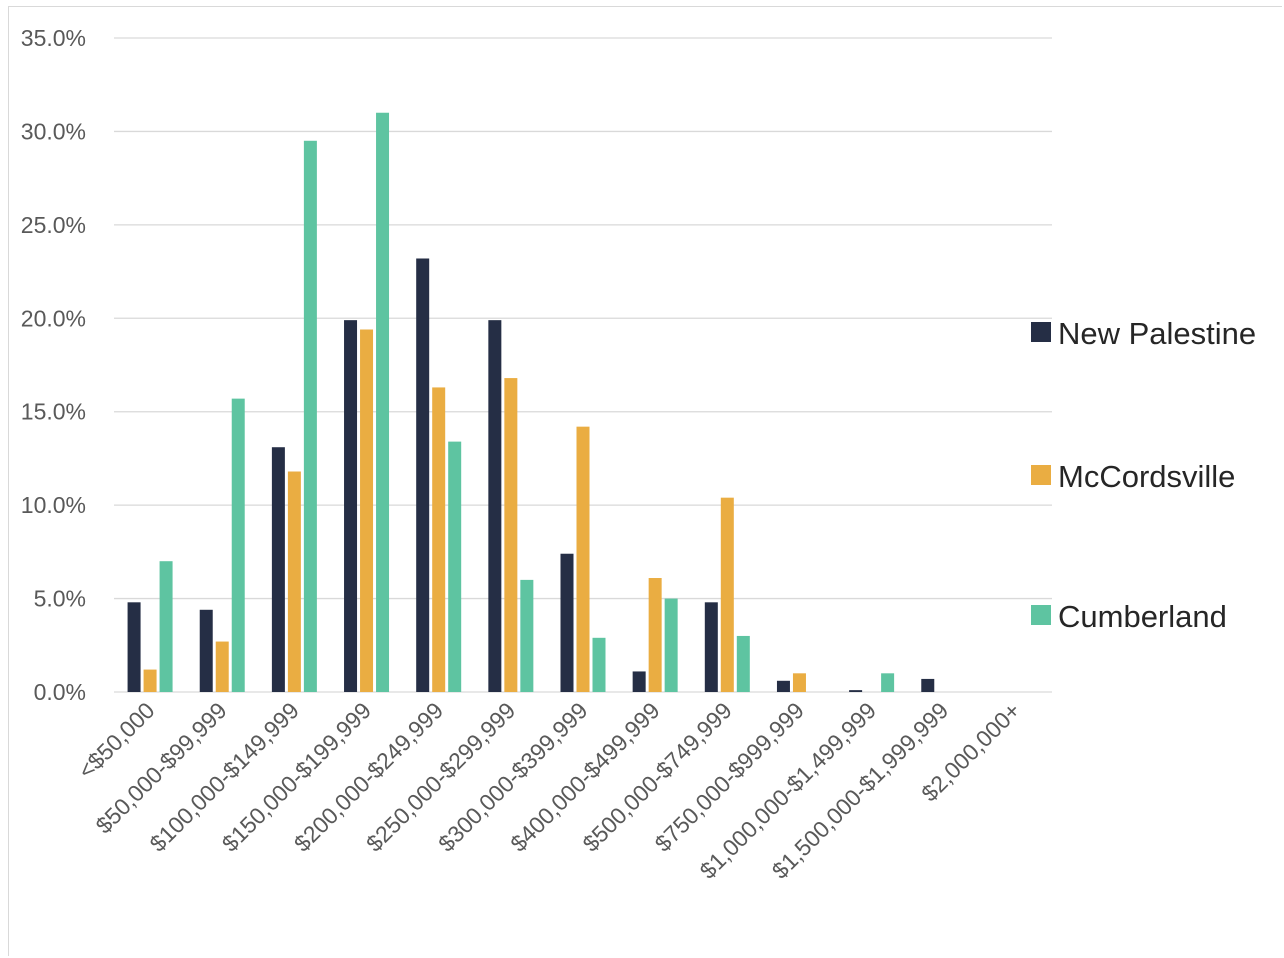 This screenshot has height=958, width=1284. I want to click on legend: New Palestine McCordsville Cumberland, so click(1143, 475).